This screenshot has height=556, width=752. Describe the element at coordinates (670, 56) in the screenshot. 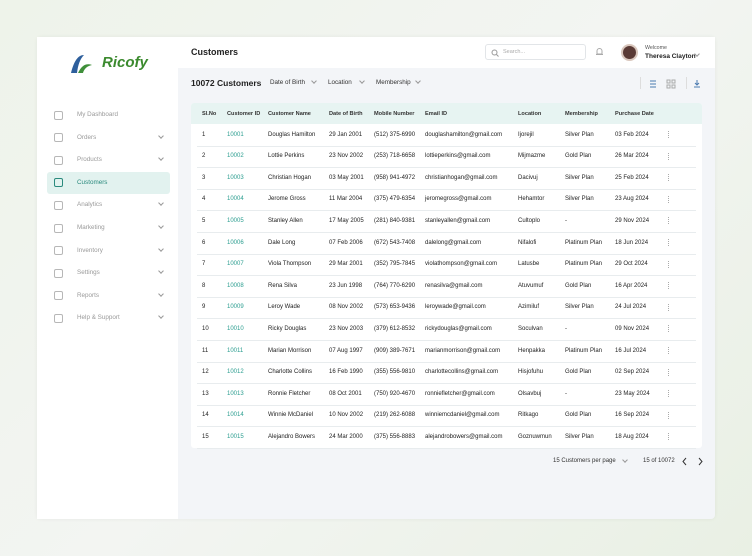

I see `user-name: Theresa Clayton` at that location.